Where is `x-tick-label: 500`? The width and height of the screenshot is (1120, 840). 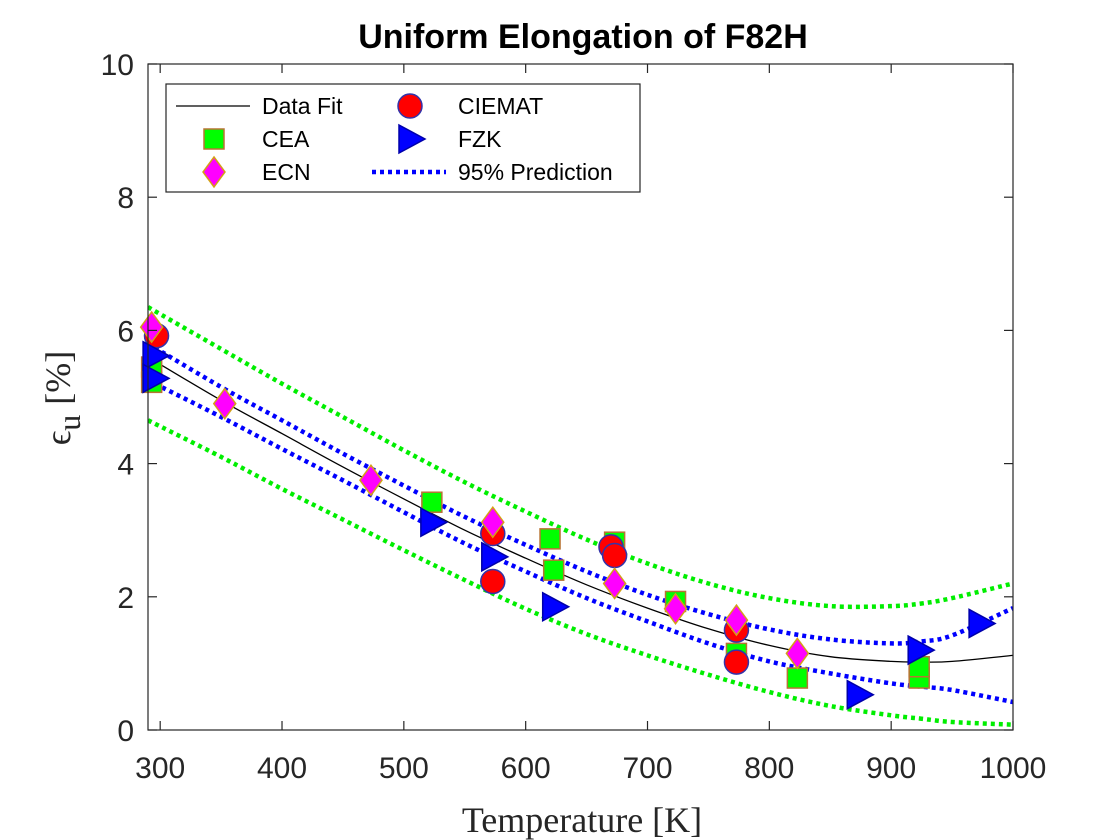
x-tick-label: 500 is located at coordinates (404, 768).